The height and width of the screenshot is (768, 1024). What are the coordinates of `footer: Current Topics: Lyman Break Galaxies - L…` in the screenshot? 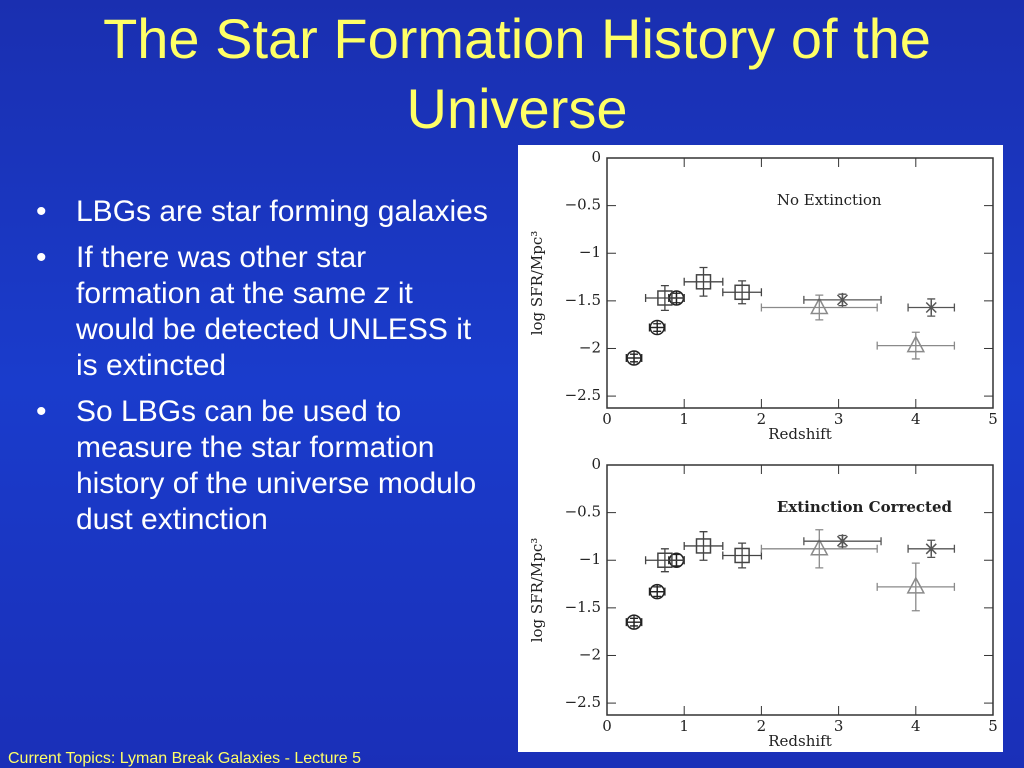 It's located at (185, 758).